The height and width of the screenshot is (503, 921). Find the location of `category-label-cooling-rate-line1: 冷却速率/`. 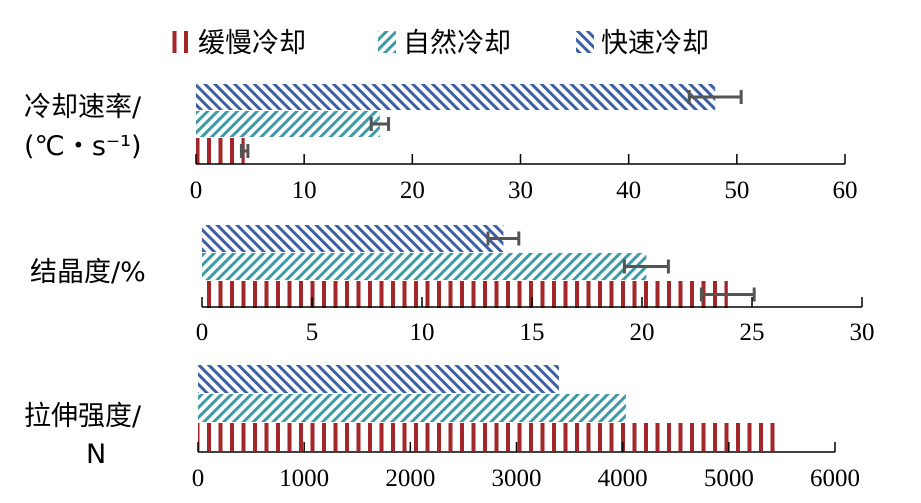

category-label-cooling-rate-line1: 冷却速率/ is located at coordinates (83, 107).